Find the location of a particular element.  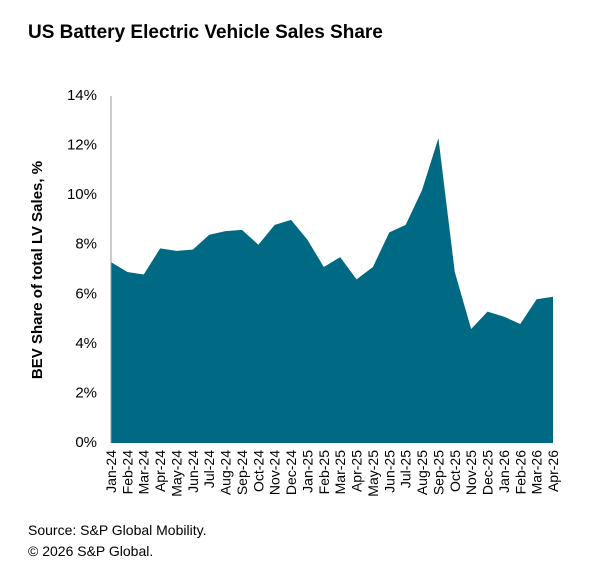

y-axis-label: BEV Share of total LV Sales, % is located at coordinates (37, 270).